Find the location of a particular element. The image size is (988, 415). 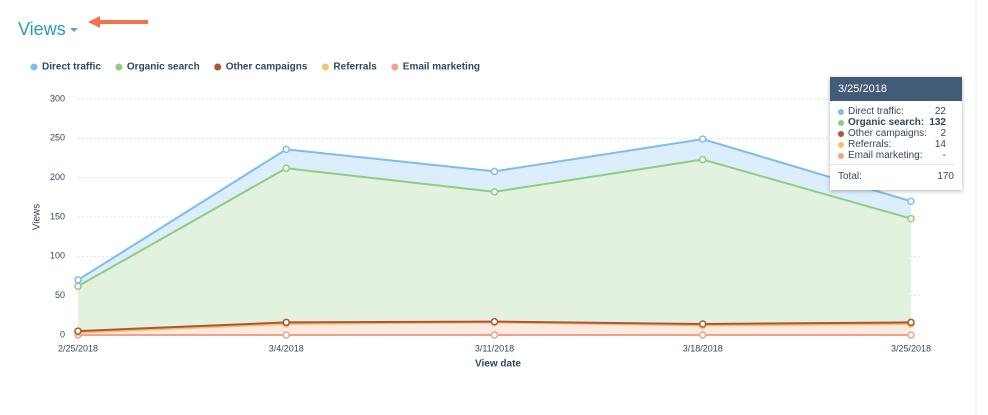

tooltip-value: 22 is located at coordinates (940, 111).